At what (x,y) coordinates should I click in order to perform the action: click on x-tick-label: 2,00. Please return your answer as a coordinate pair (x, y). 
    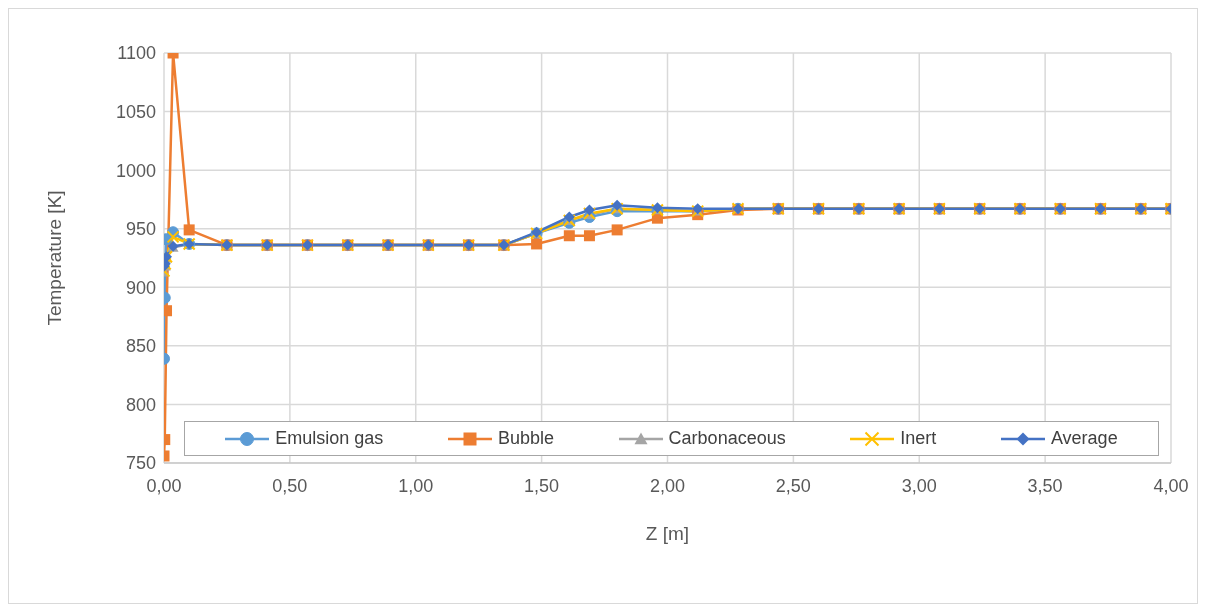
    Looking at the image, I should click on (667, 485).